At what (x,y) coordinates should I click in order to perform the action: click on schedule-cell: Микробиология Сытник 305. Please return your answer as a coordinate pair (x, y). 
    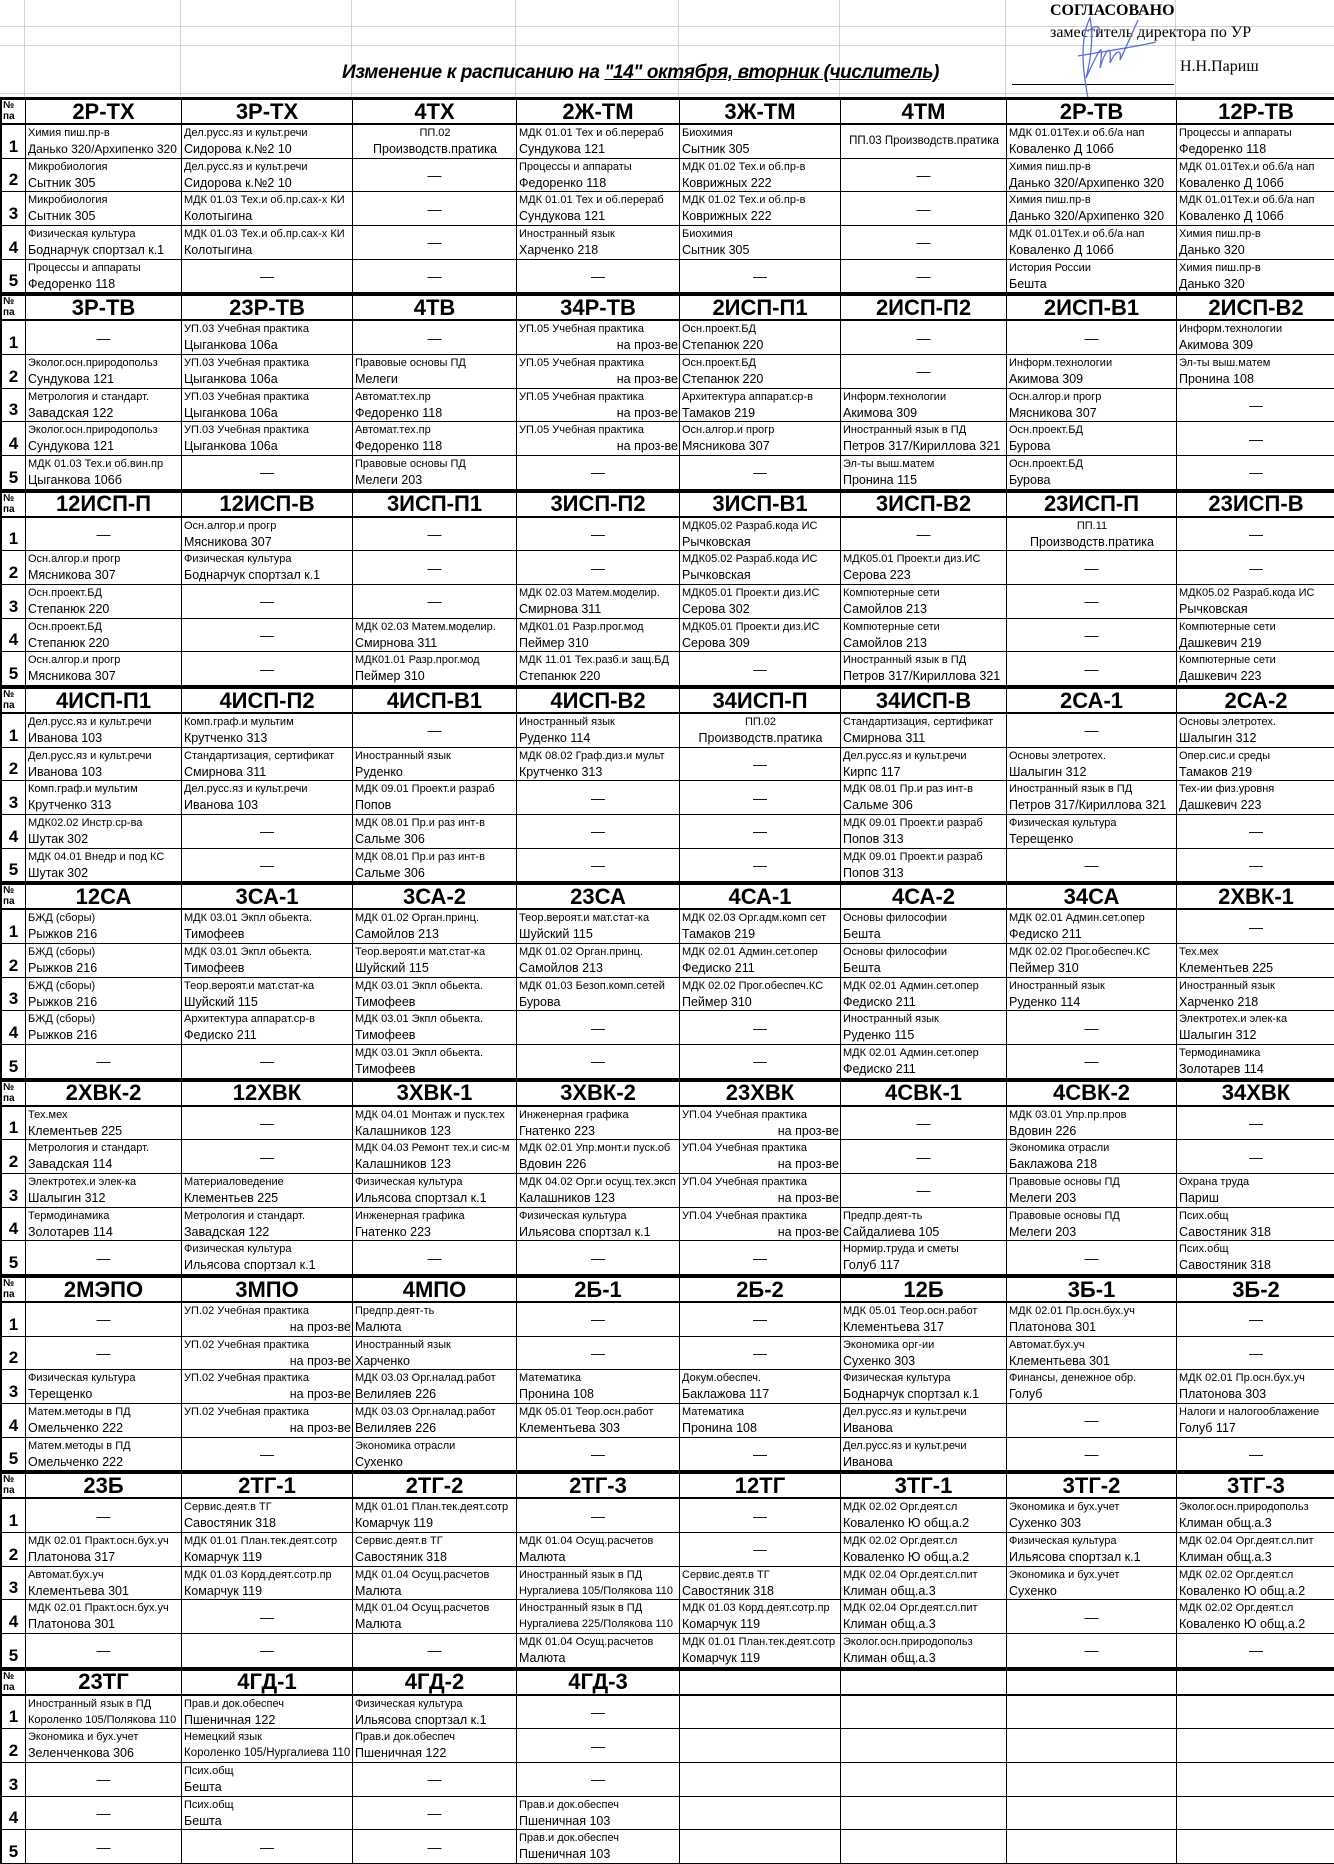
    Looking at the image, I should click on (104, 209).